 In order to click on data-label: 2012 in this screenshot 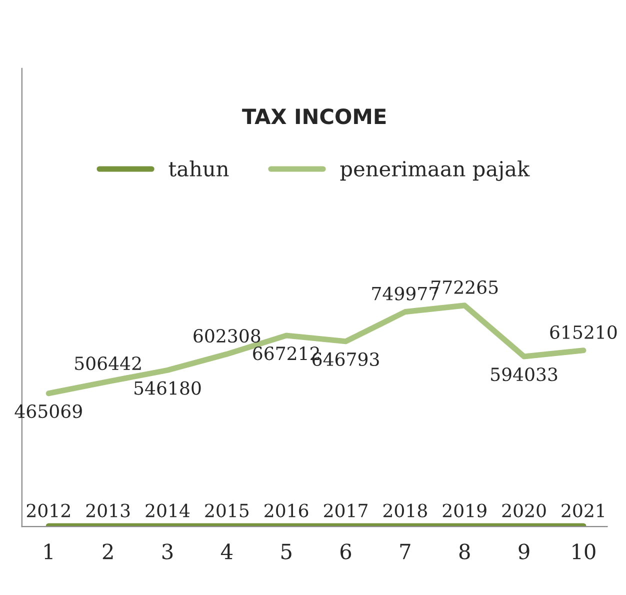, I will do `click(48, 511)`.